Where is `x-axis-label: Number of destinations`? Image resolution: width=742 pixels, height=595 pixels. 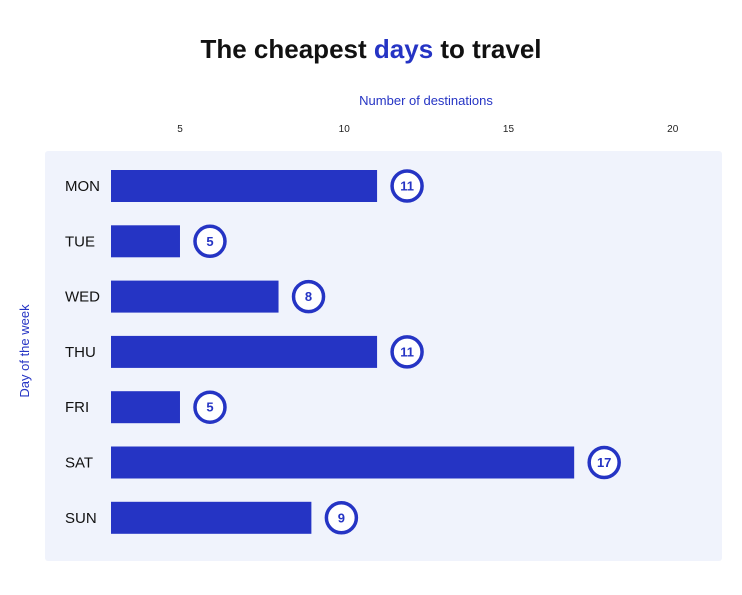
x-axis-label: Number of destinations is located at coordinates (426, 100).